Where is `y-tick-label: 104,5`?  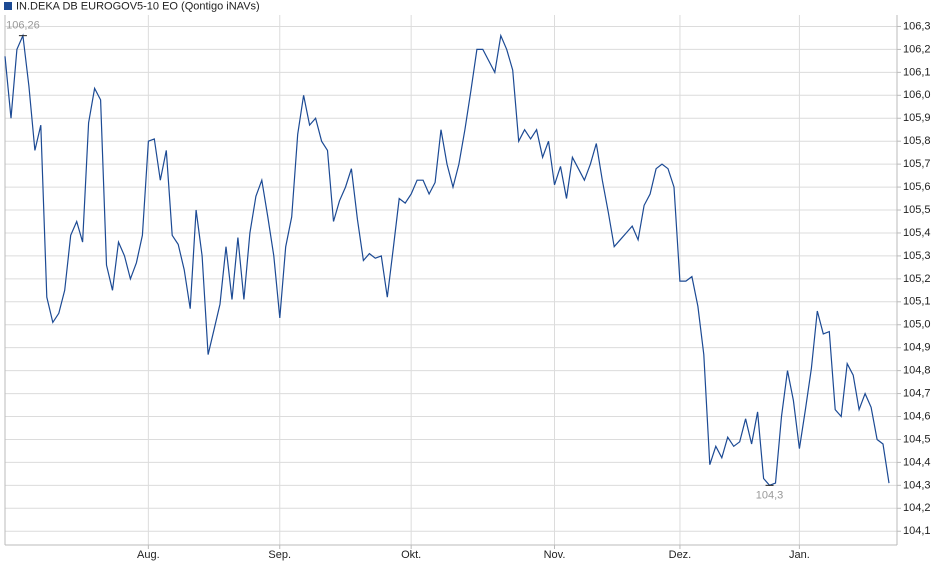 y-tick-label: 104,5 is located at coordinates (917, 439).